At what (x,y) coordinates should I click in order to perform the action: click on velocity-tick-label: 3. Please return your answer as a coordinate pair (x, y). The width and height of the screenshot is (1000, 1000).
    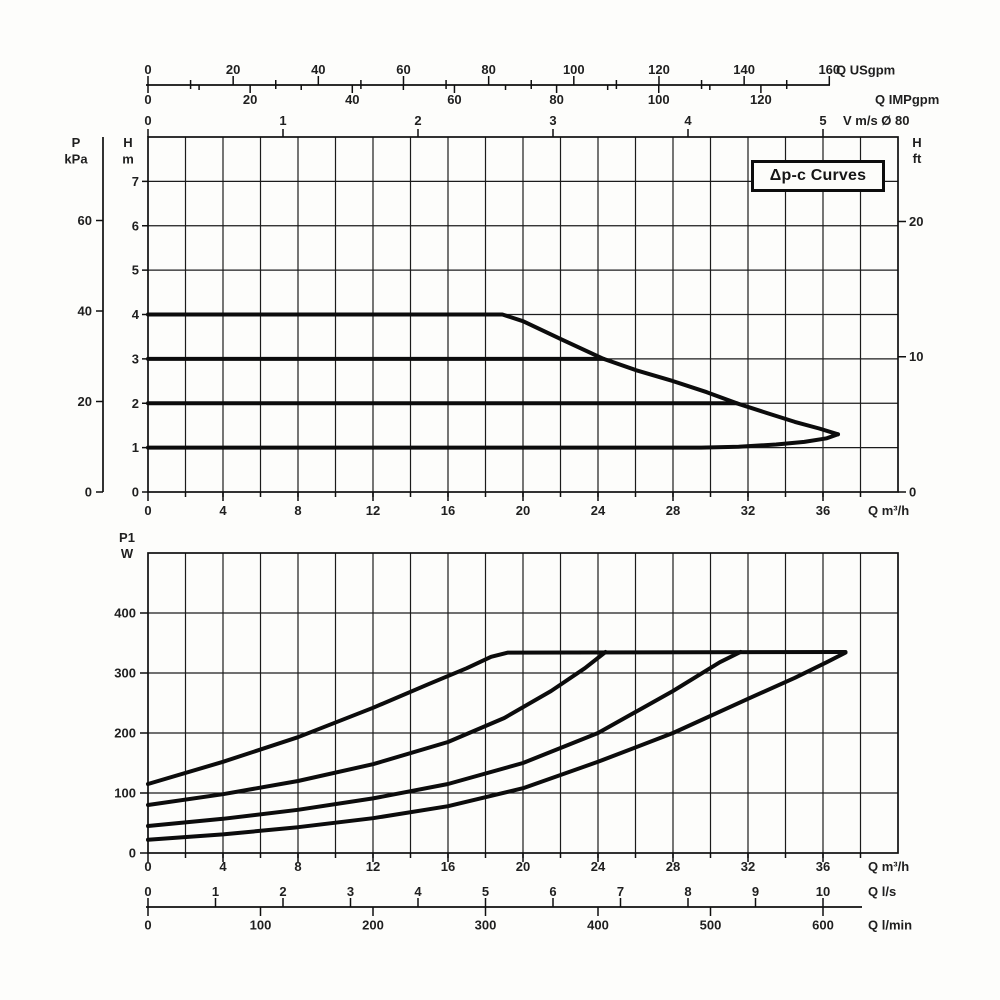
    Looking at the image, I should click on (552, 120).